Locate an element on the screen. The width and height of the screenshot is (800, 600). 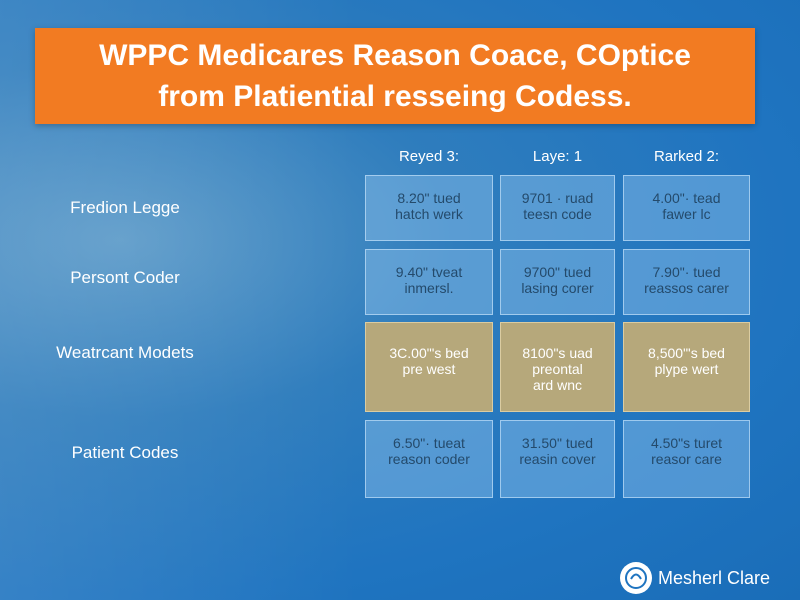
cell-text: 4.00"· tead is located at coordinates (686, 198).